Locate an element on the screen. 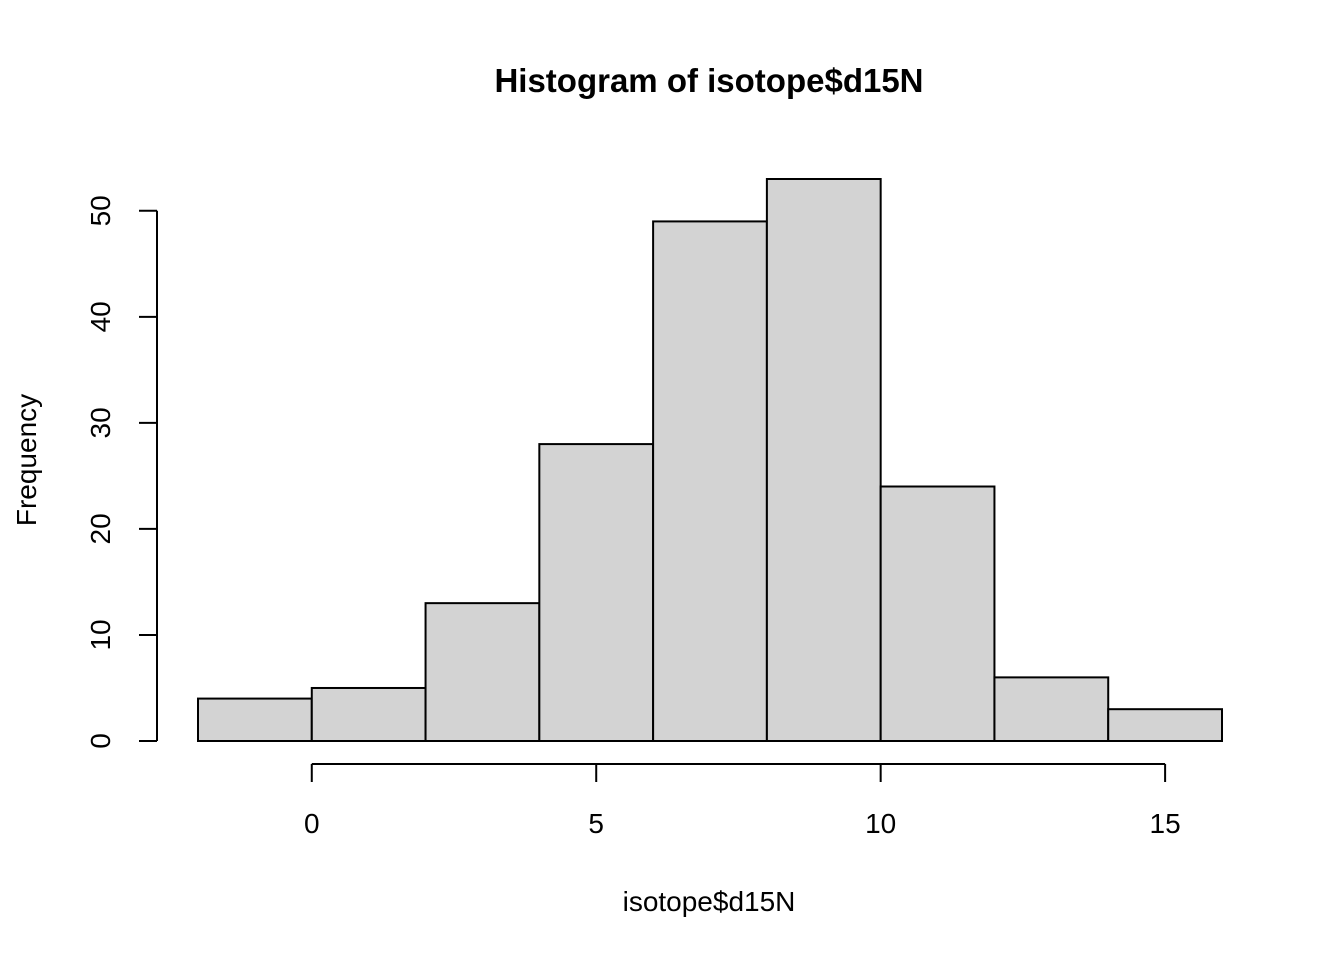 Image resolution: width=1344 pixels, height=960 pixels. y-tick-label-20: 20 is located at coordinates (100, 528).